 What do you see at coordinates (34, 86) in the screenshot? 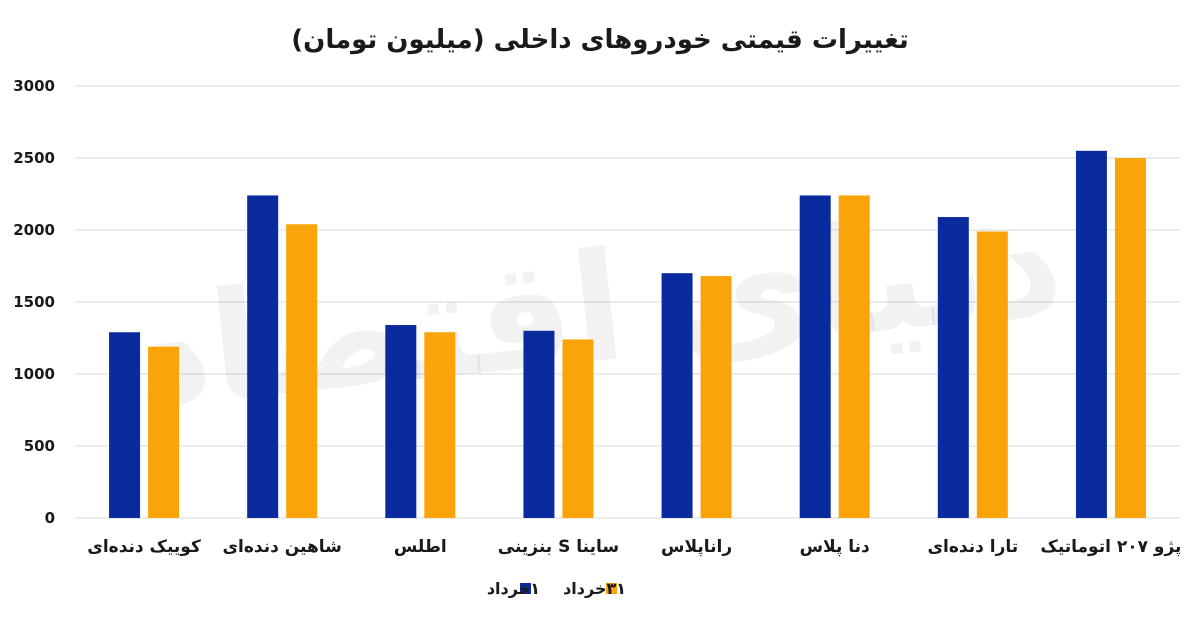
I see `y-tick-label: 3000` at bounding box center [34, 86].